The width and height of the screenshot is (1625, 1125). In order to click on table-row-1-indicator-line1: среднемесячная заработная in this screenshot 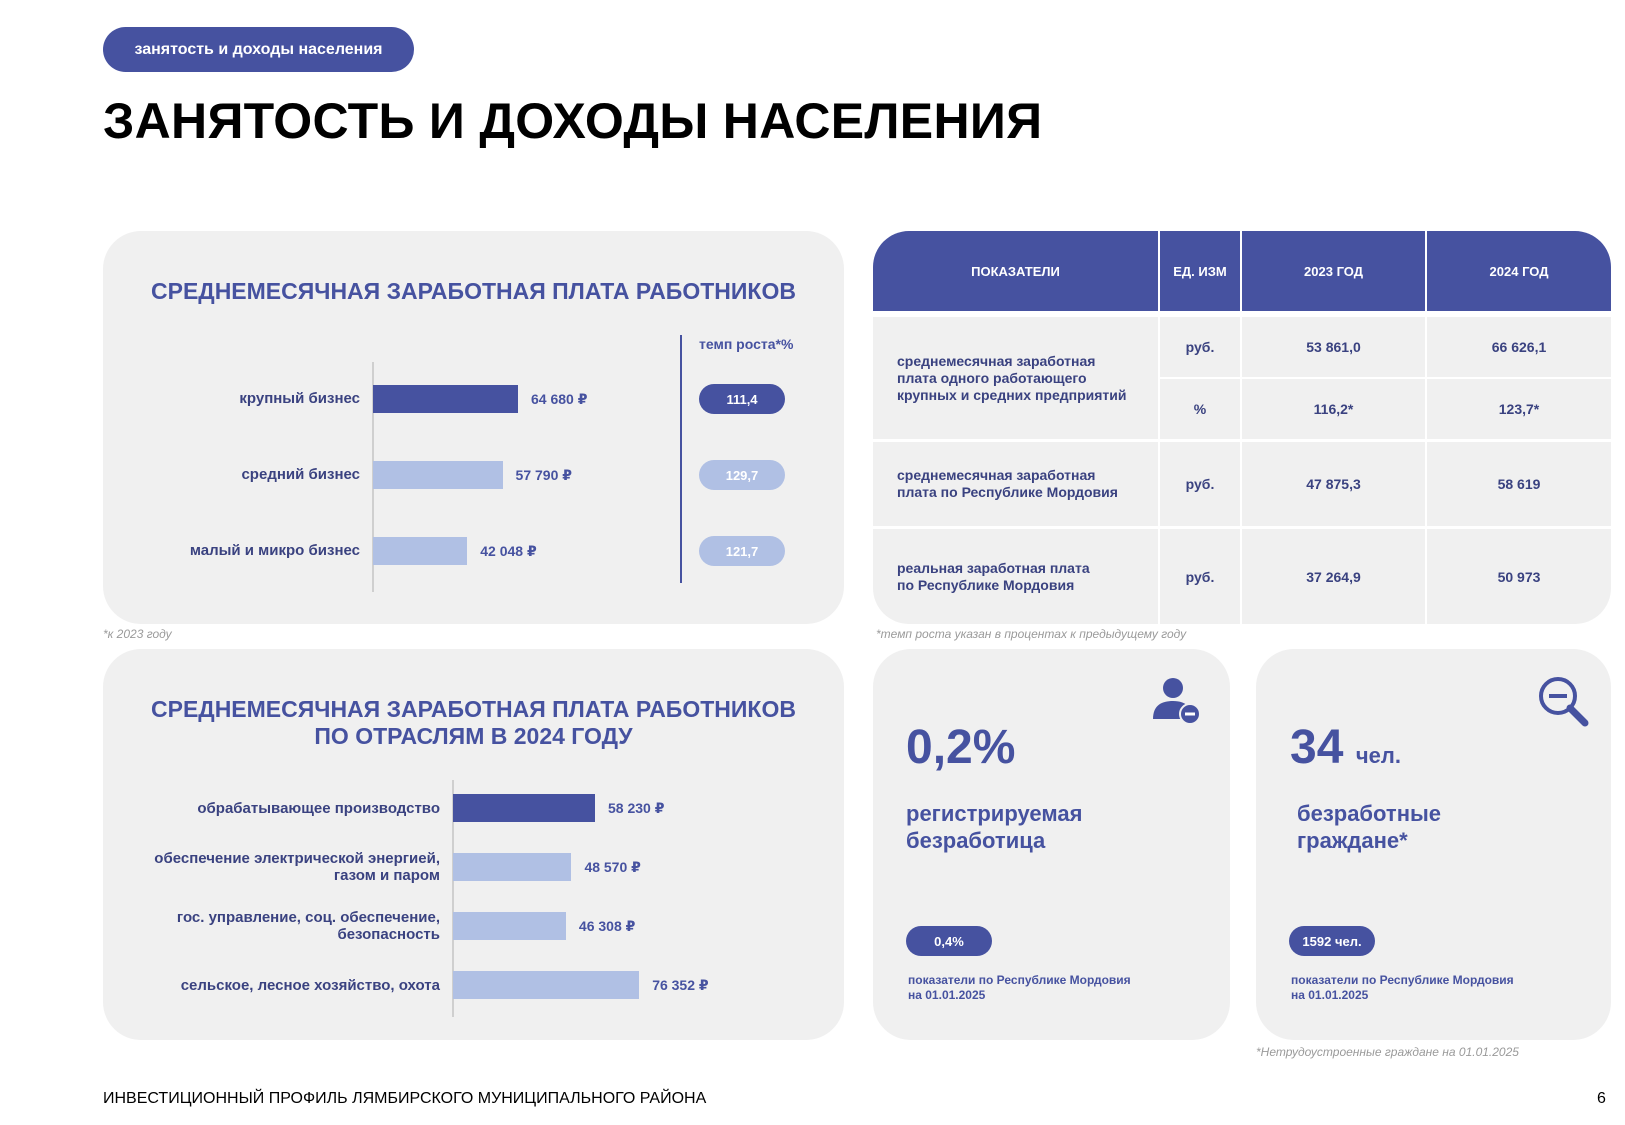, I will do `click(996, 360)`.